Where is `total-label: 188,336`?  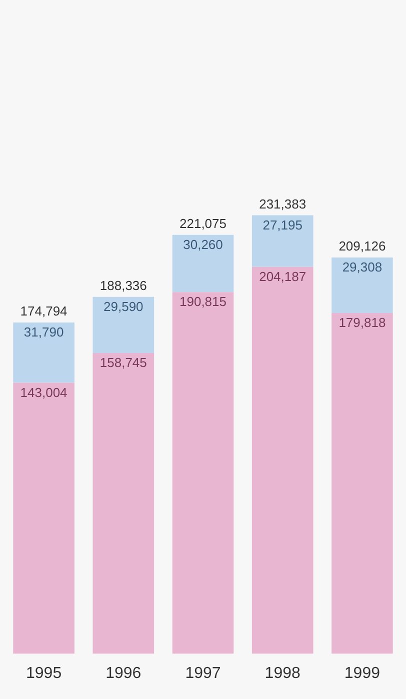 total-label: 188,336 is located at coordinates (123, 285).